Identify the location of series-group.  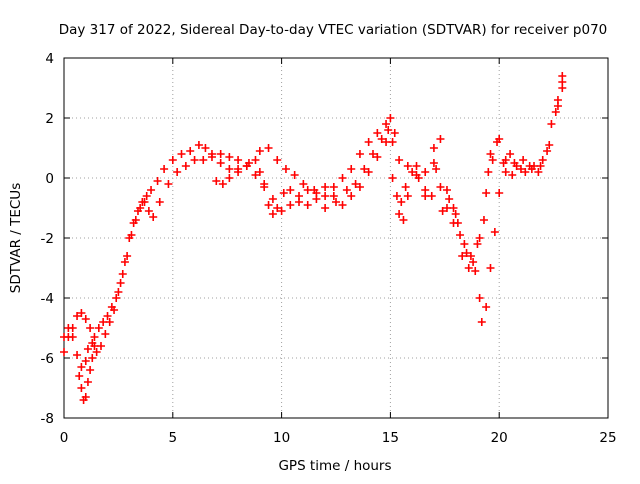
(87, 373).